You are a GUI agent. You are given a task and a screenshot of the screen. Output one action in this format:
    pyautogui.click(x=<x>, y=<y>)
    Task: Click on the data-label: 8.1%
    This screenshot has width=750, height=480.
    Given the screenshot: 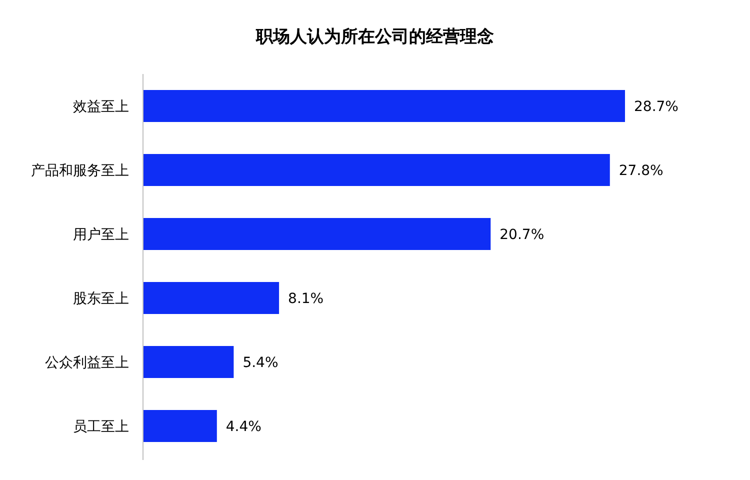 What is the action you would take?
    pyautogui.click(x=306, y=299)
    